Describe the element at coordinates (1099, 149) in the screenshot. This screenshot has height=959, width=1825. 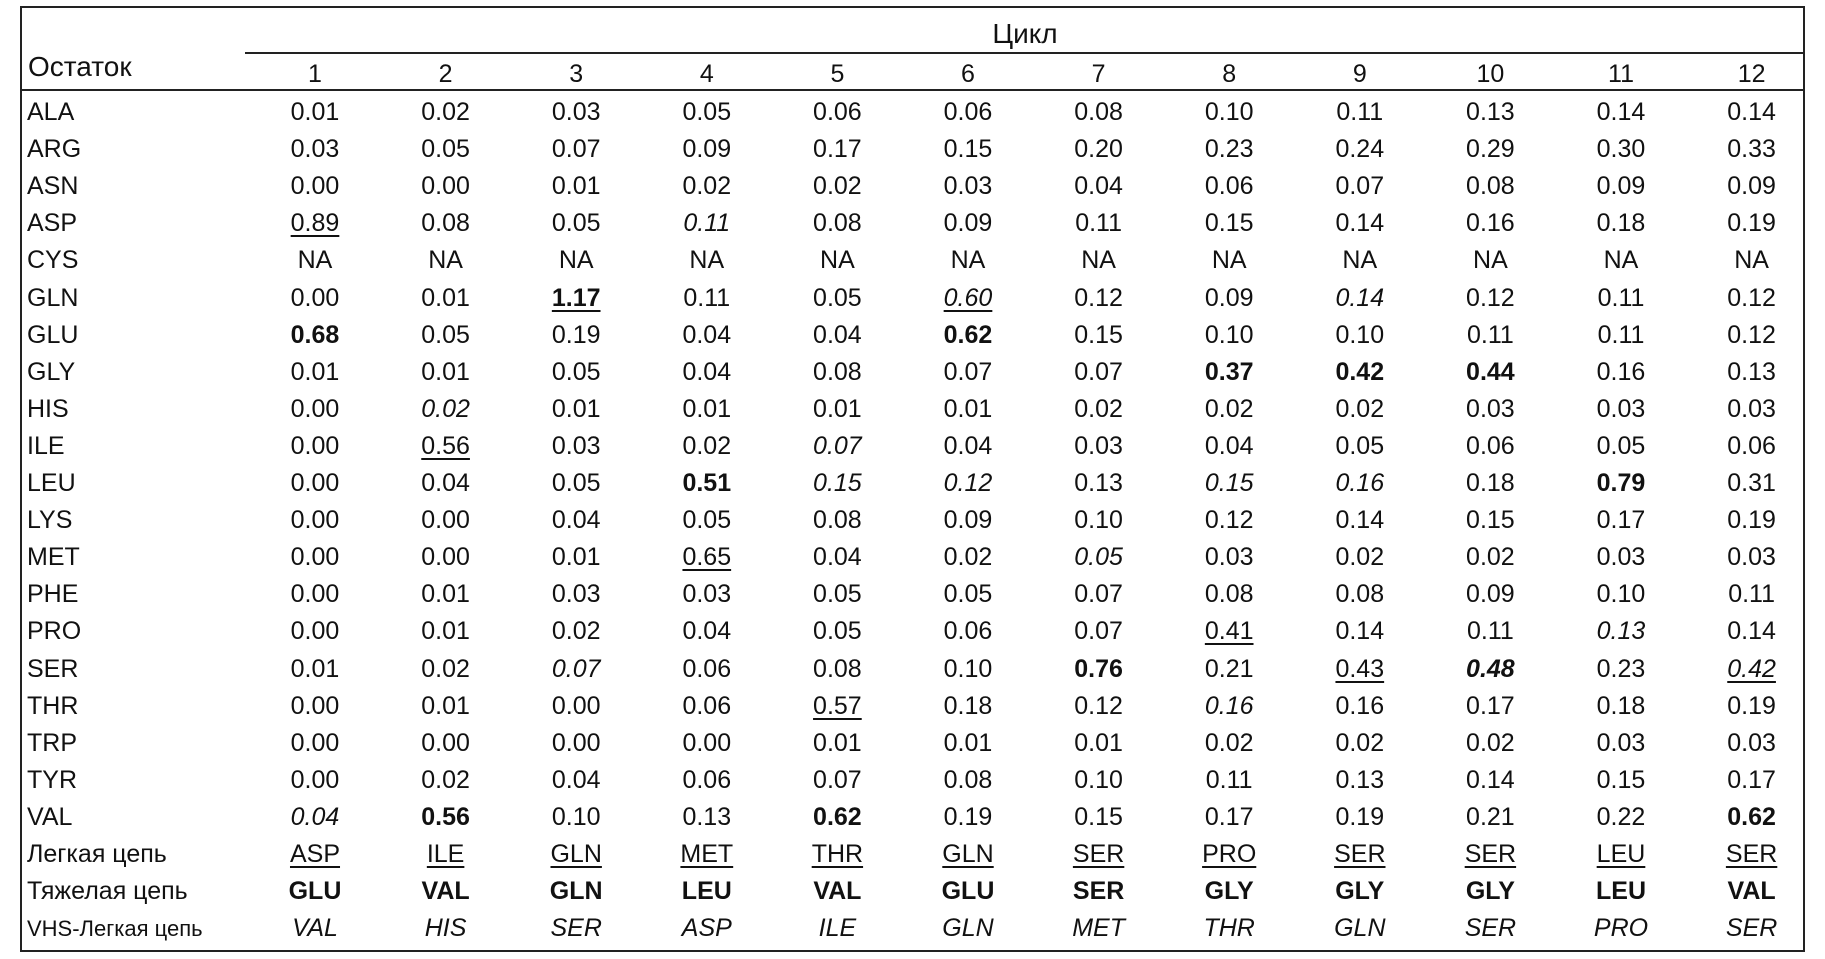
I see `table-cell: 0.20` at that location.